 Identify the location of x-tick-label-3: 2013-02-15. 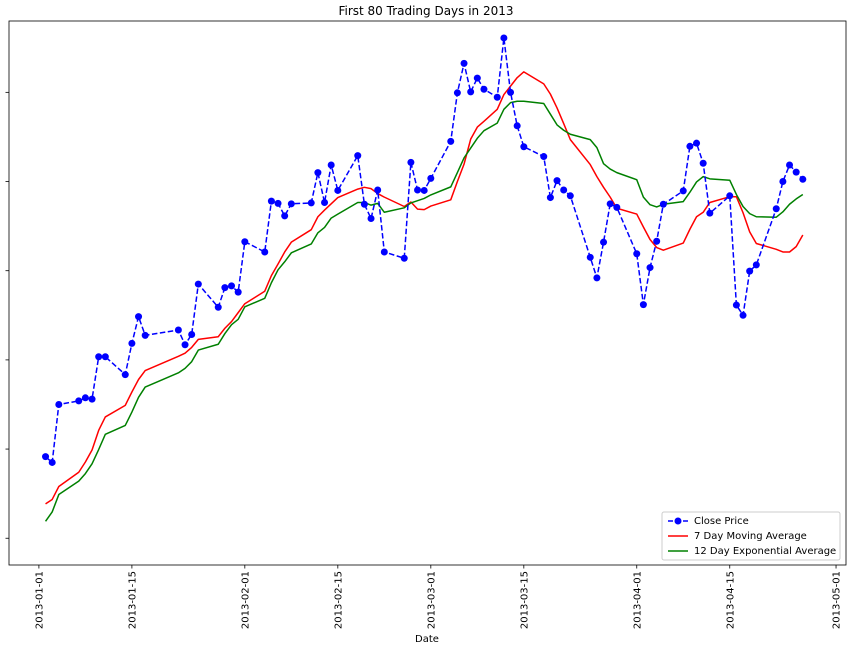
(338, 600).